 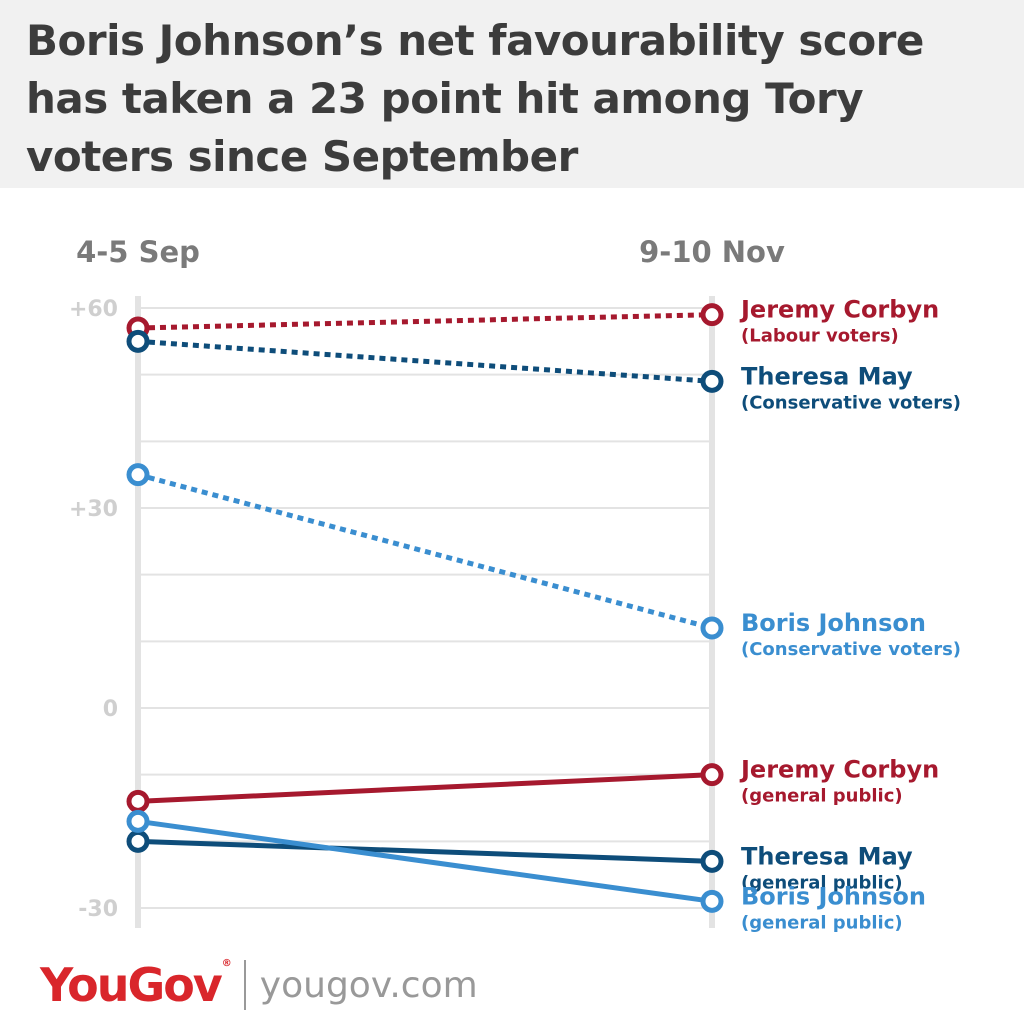 I want to click on logo-text: YouGov, so click(x=131, y=985).